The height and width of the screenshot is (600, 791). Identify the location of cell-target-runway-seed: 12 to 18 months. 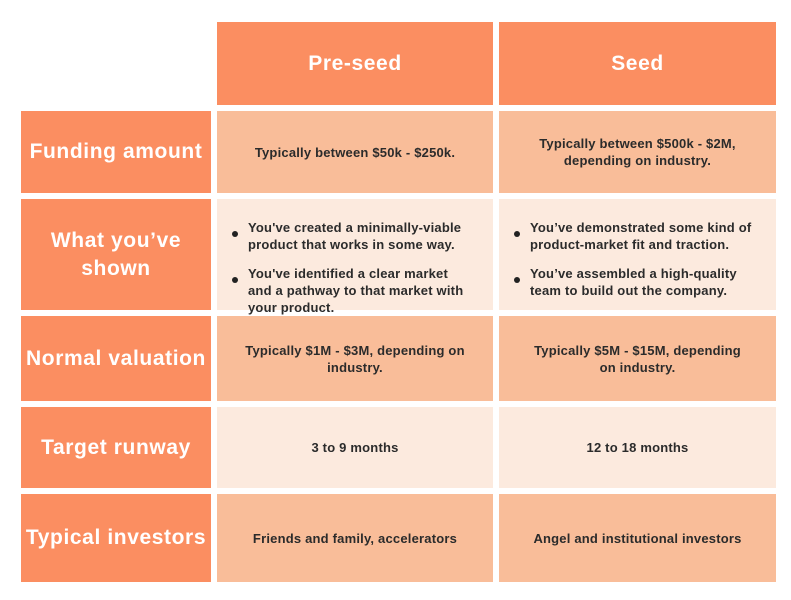
(637, 447).